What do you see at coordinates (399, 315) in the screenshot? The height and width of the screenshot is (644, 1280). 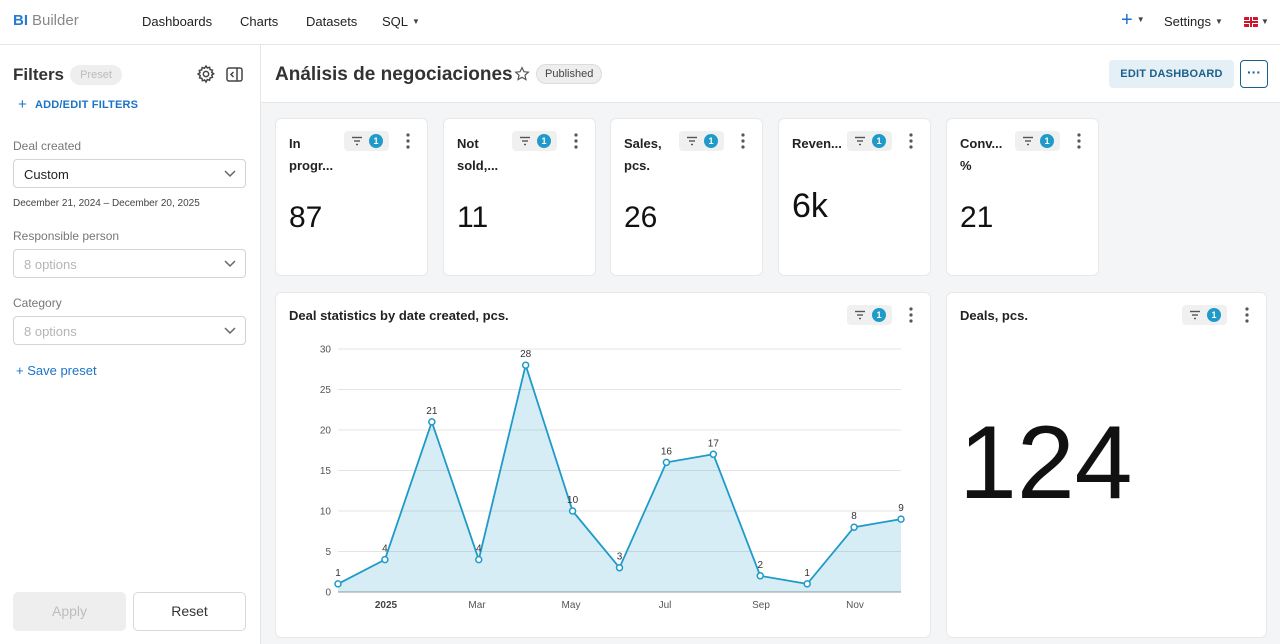 I see `chart-title: Deal statistics by date created, pcs.` at bounding box center [399, 315].